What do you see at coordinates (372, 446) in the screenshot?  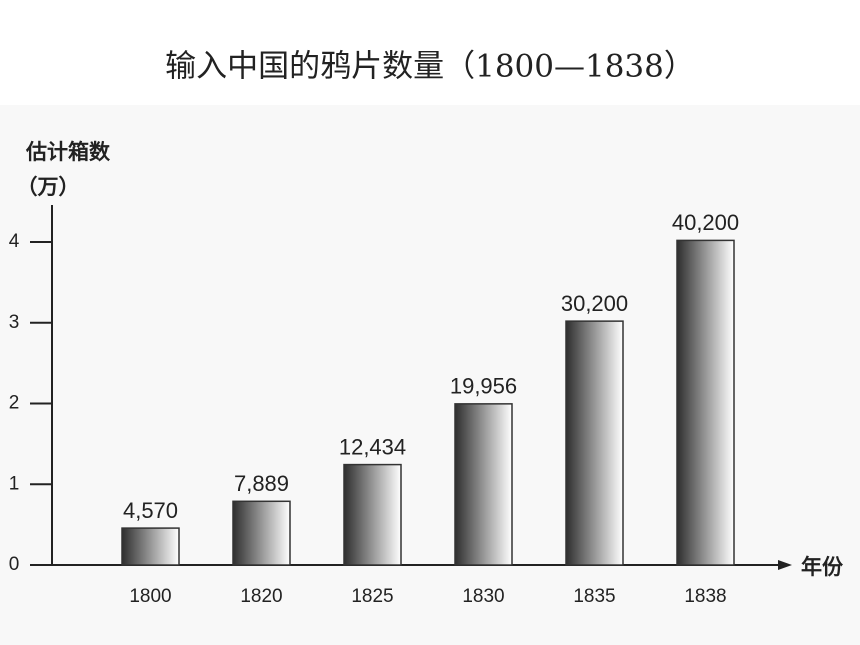 I see `data-label: 12,434` at bounding box center [372, 446].